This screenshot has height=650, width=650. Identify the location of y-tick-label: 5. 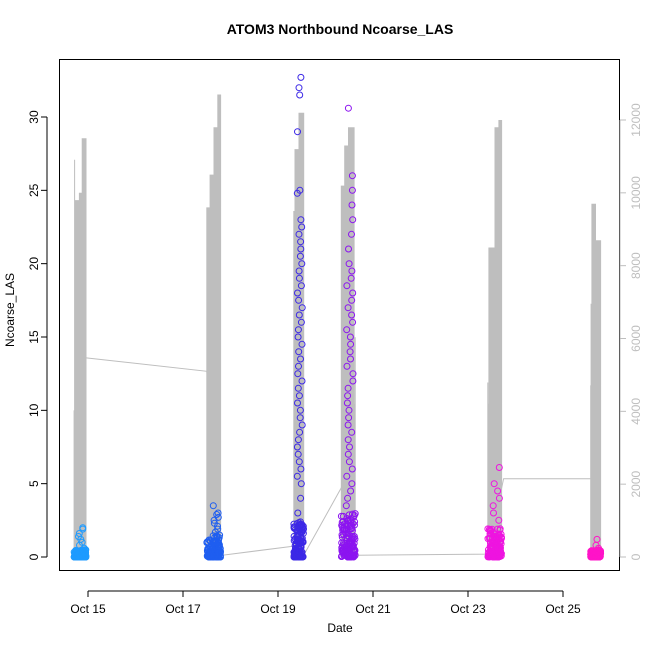
(34, 483).